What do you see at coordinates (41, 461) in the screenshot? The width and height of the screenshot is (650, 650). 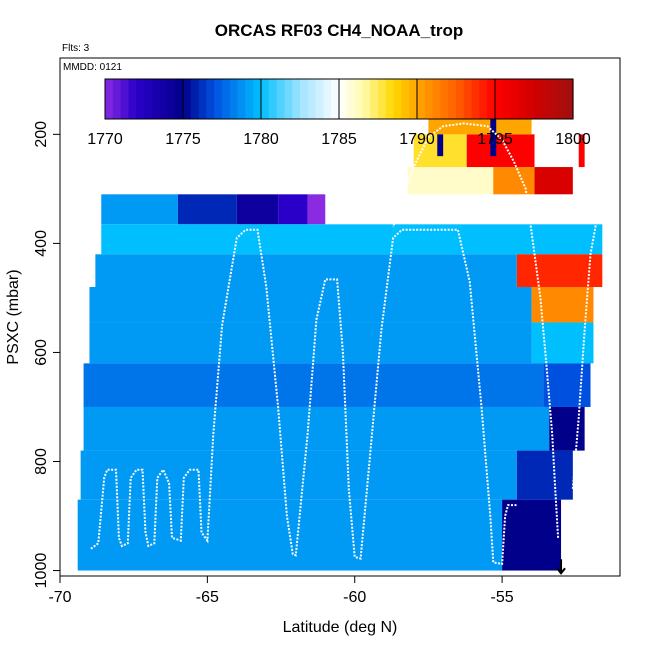 I see `y-tick-label: 800` at bounding box center [41, 461].